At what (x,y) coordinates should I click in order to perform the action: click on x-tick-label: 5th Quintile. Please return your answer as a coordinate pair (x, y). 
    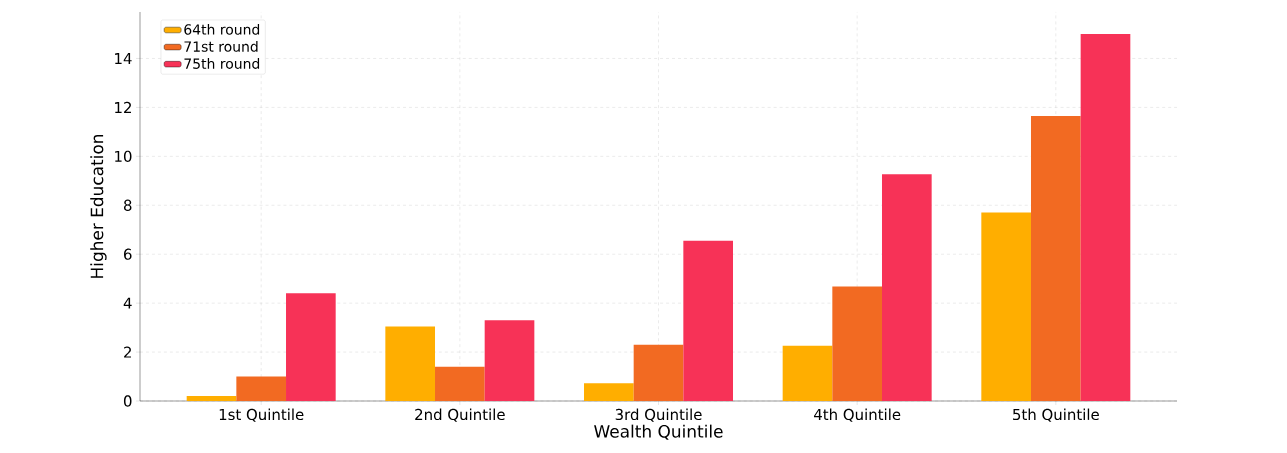
    Looking at the image, I should click on (1056, 415).